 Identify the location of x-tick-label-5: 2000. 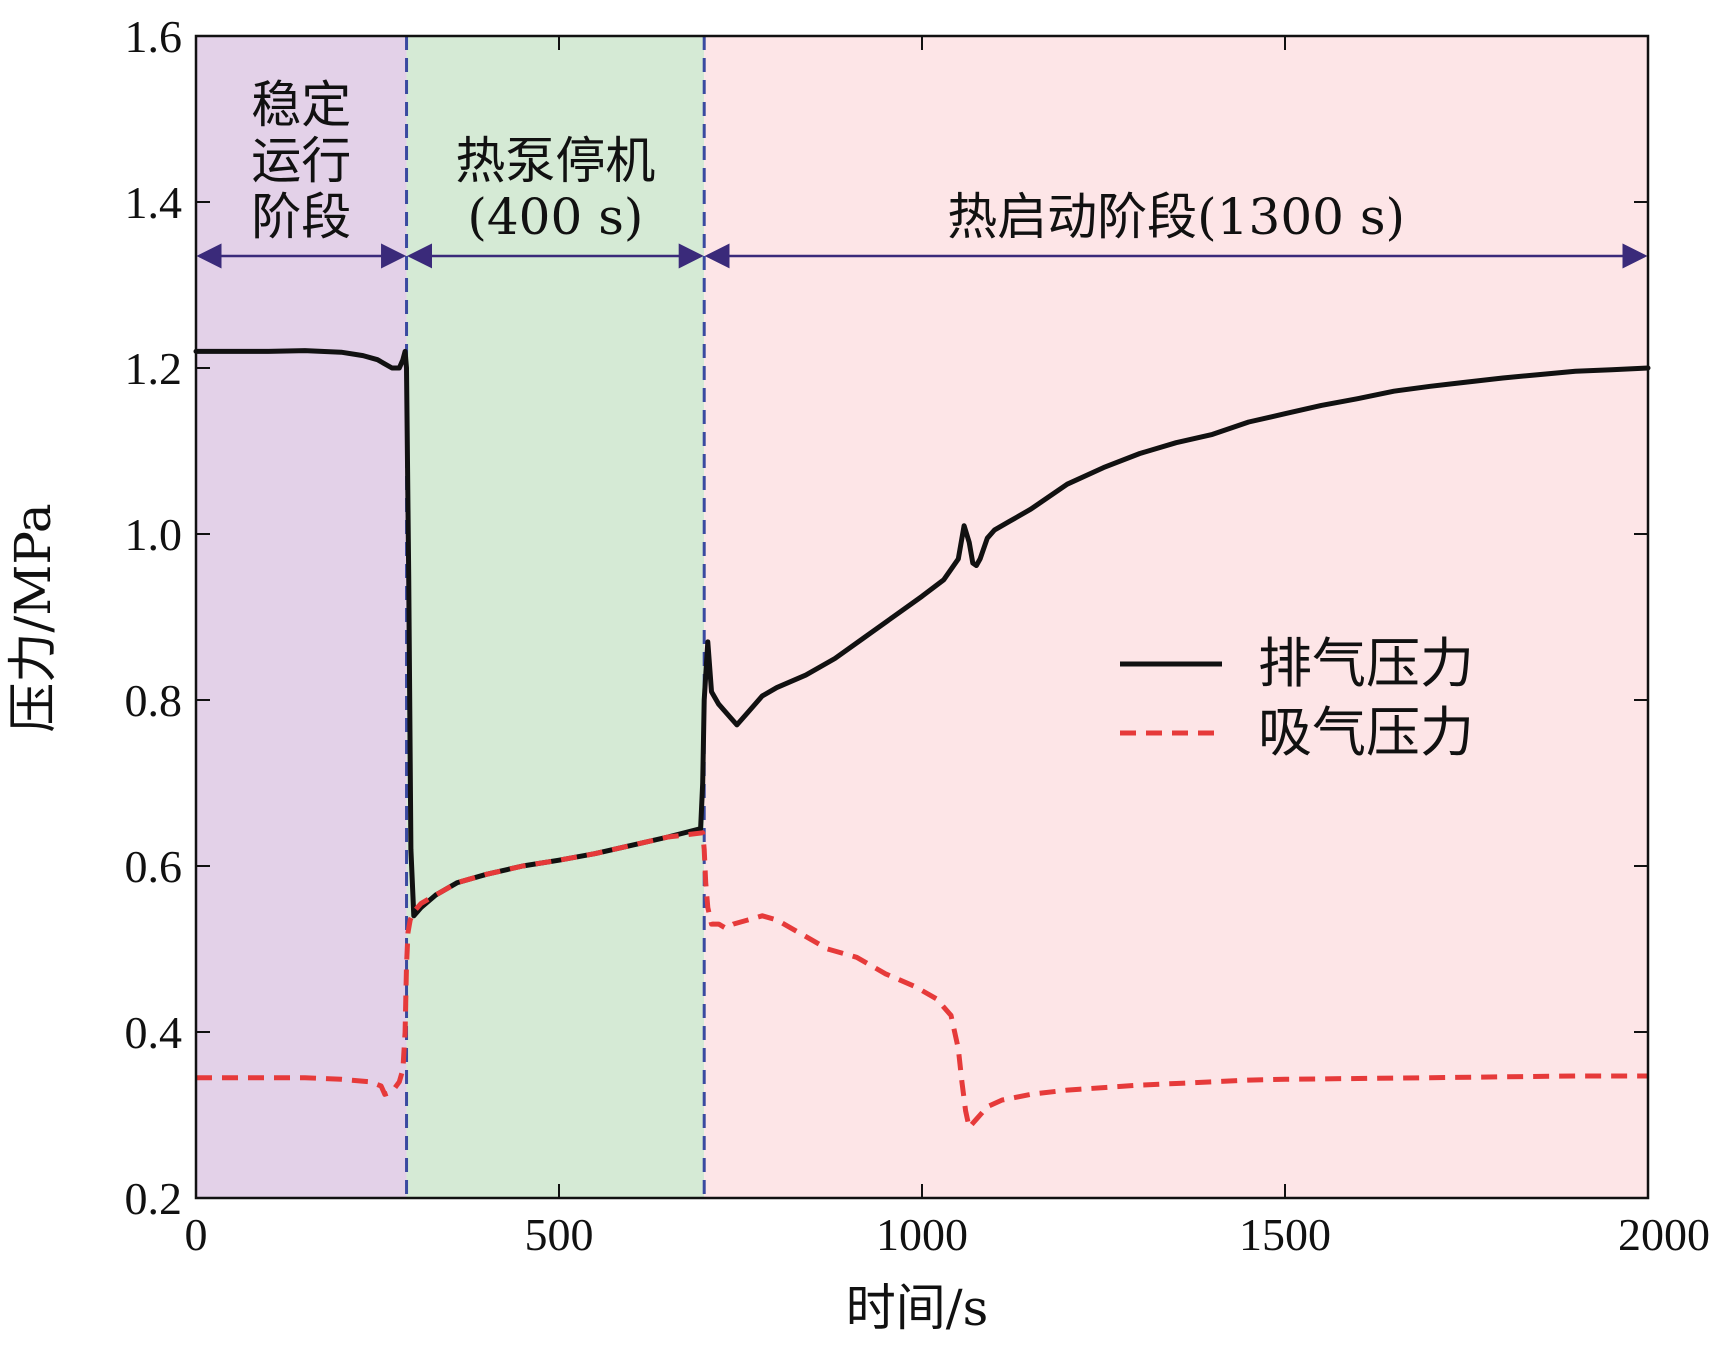
(1664, 1234).